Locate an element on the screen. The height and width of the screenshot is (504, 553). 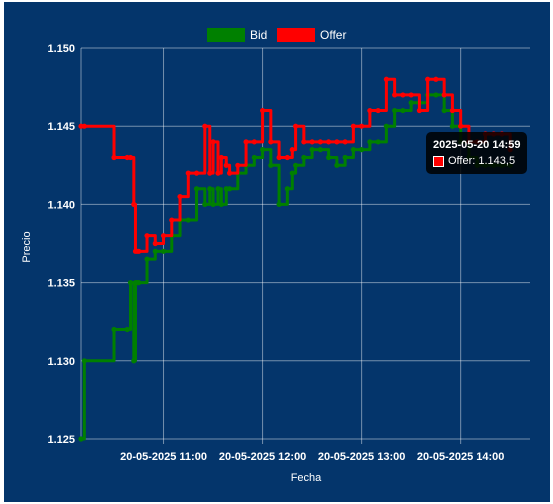
data-tooltip: 2025-05-20 14:59 Offer: 1.143,5 is located at coordinates (477, 153).